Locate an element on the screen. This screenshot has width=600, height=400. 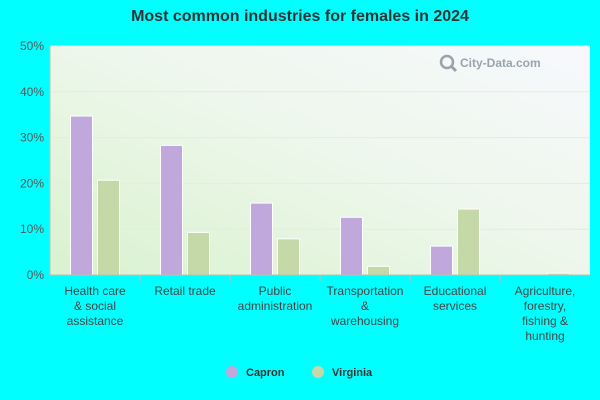
legend-label-capron: Capron is located at coordinates (265, 373).